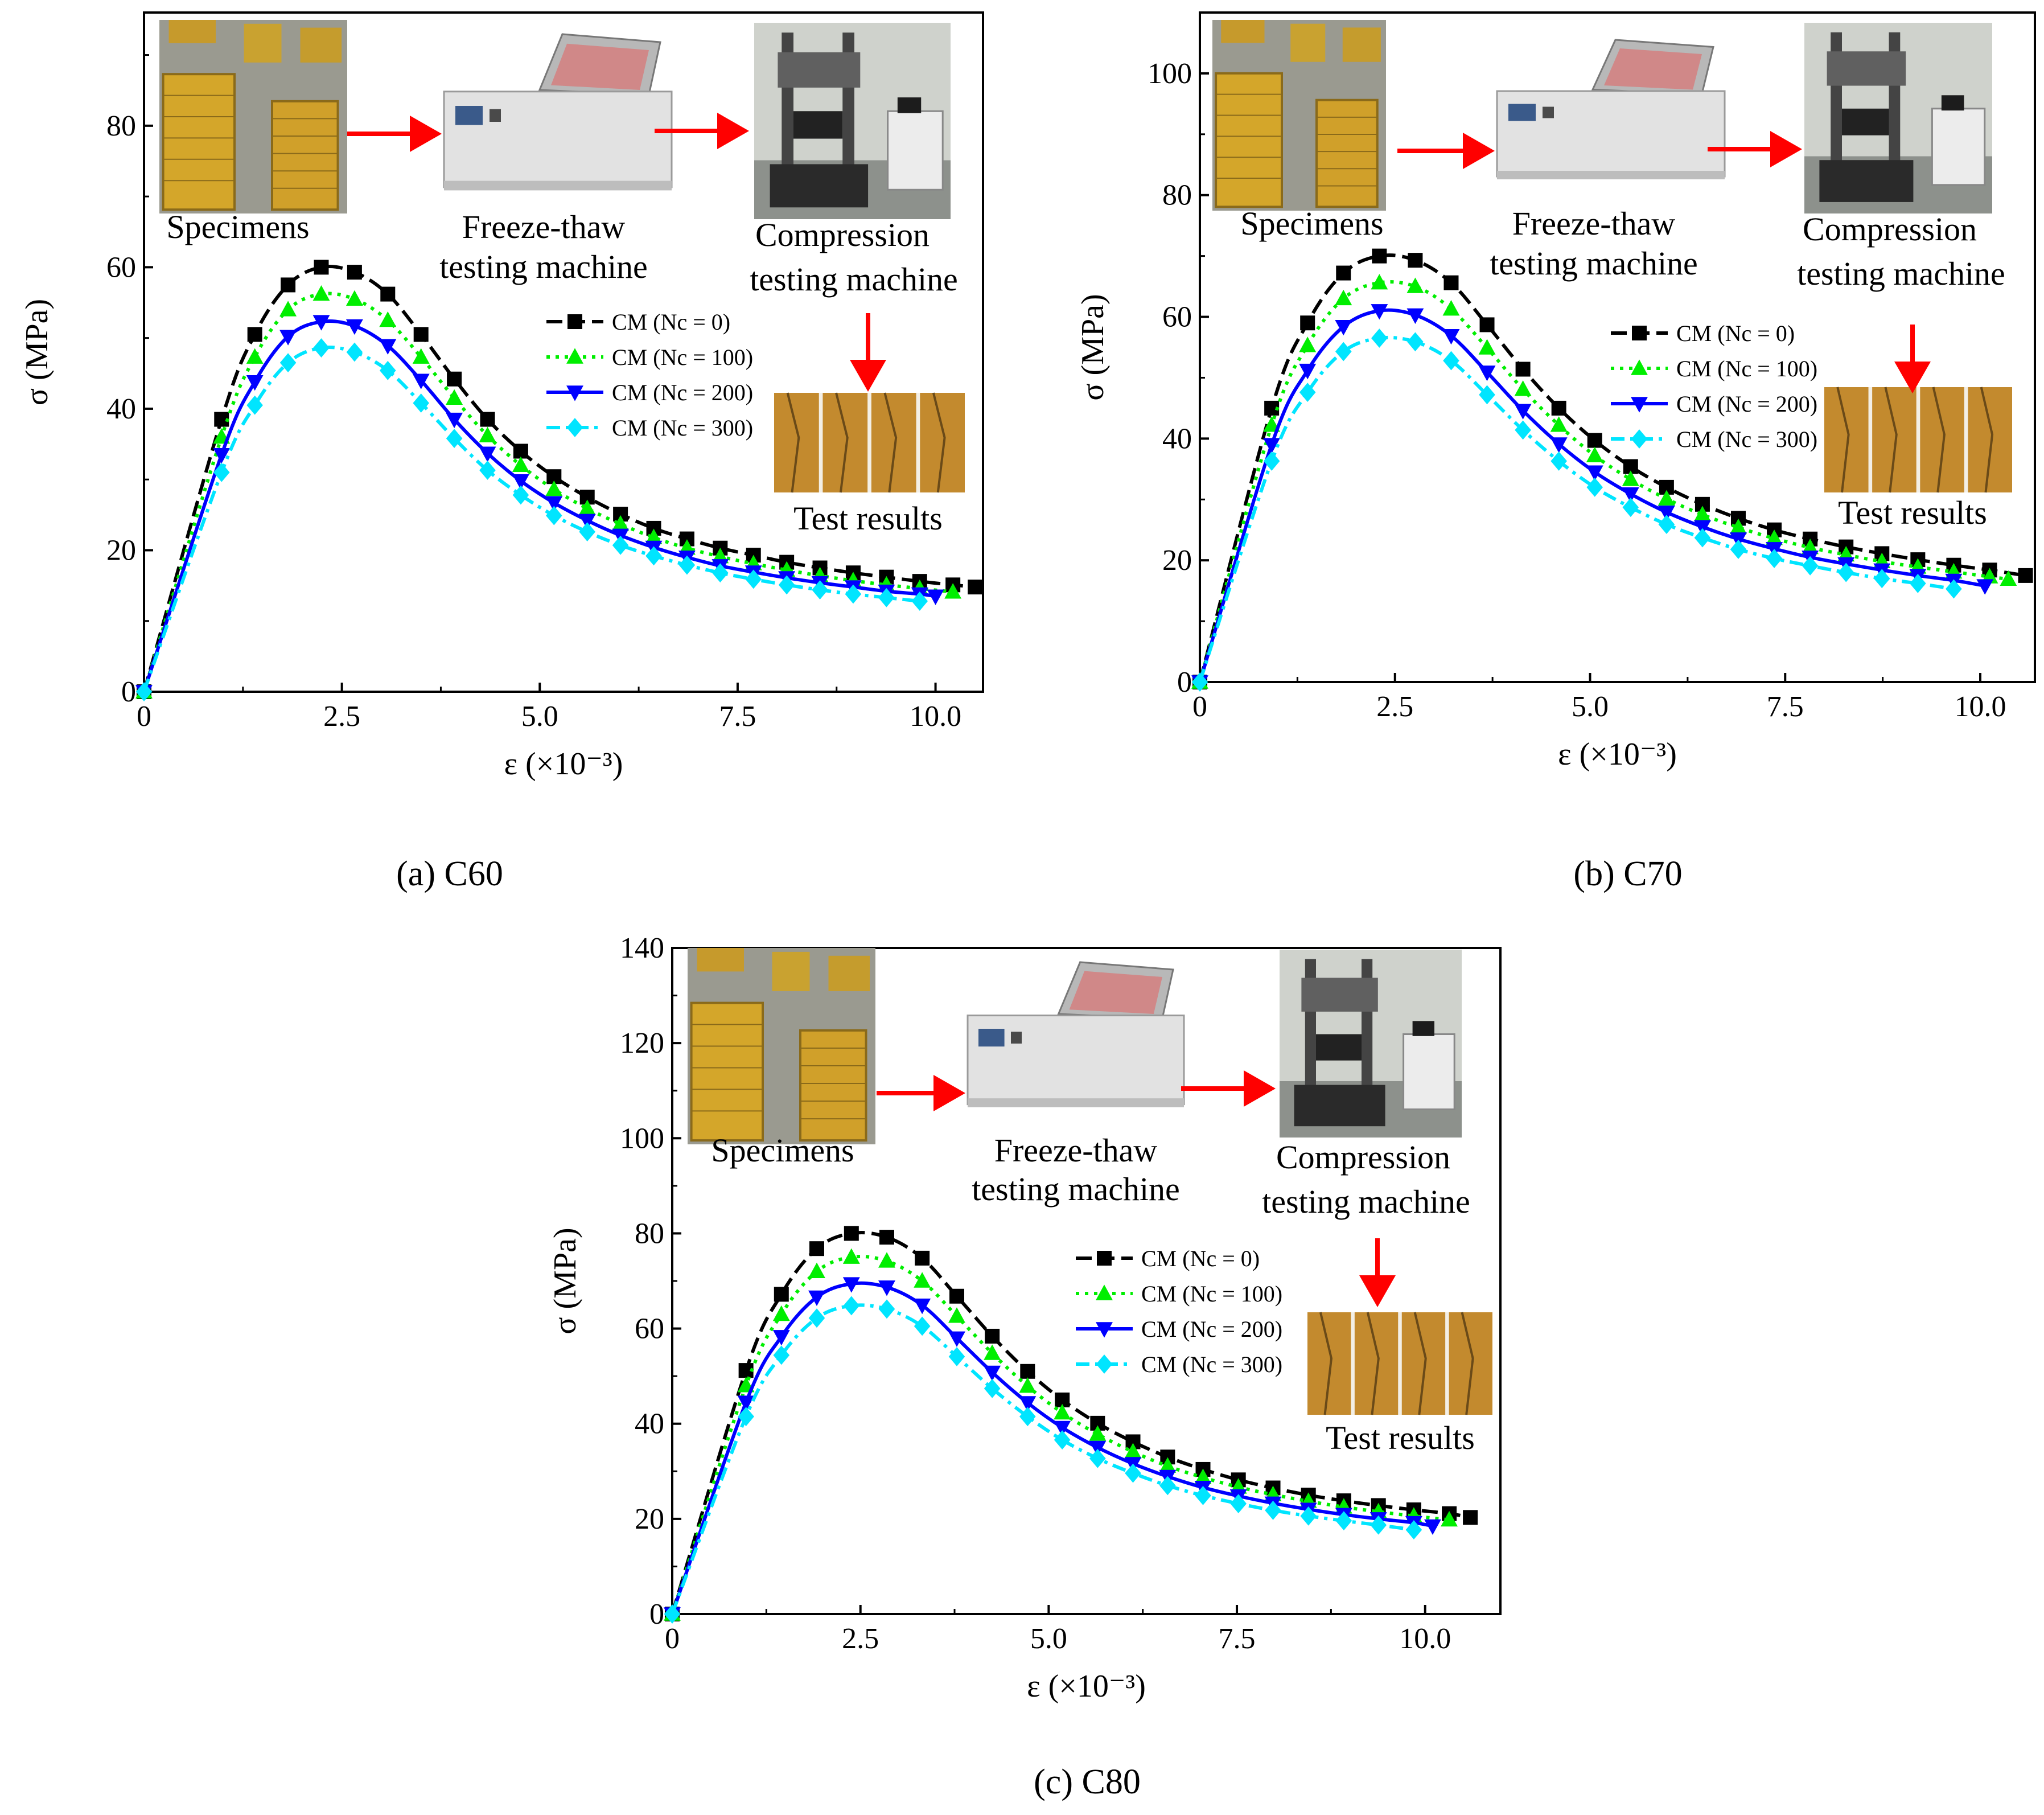 The width and height of the screenshot is (2044, 1815). I want to click on legend-label: CM (Nc = 300), so click(1211, 1364).